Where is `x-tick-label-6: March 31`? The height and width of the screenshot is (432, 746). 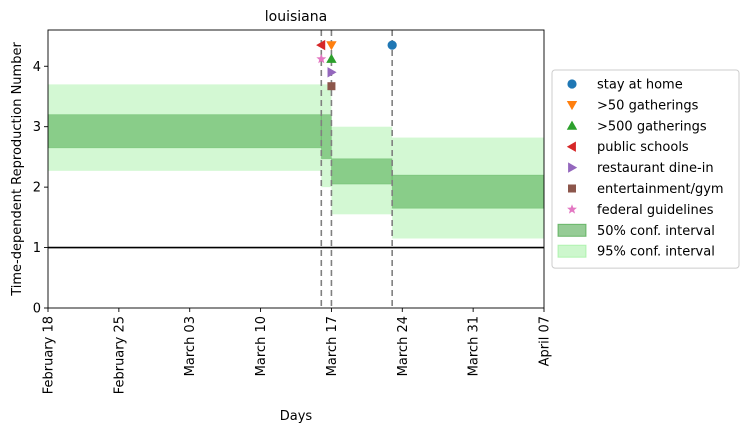 x-tick-label-6: March 31 is located at coordinates (474, 346).